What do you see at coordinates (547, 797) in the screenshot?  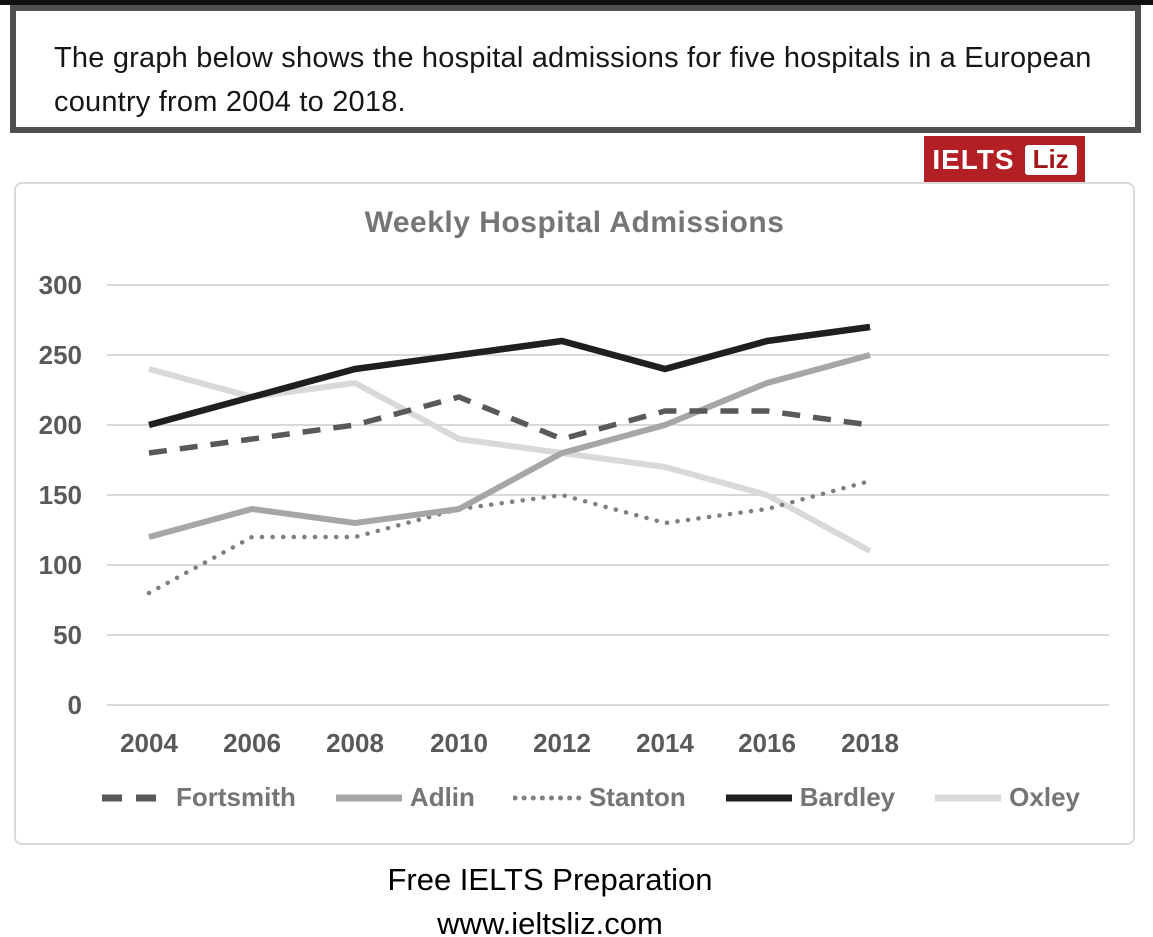 I see `stanton-dotted-line-icon` at bounding box center [547, 797].